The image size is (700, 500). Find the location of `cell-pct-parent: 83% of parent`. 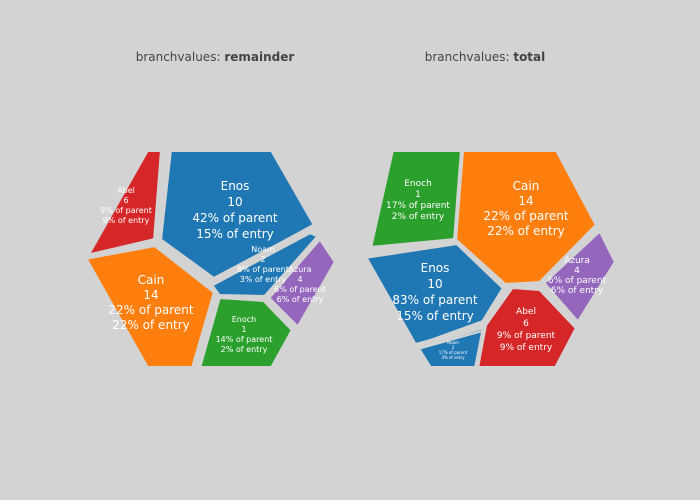

cell-pct-parent: 83% of parent is located at coordinates (434, 300).